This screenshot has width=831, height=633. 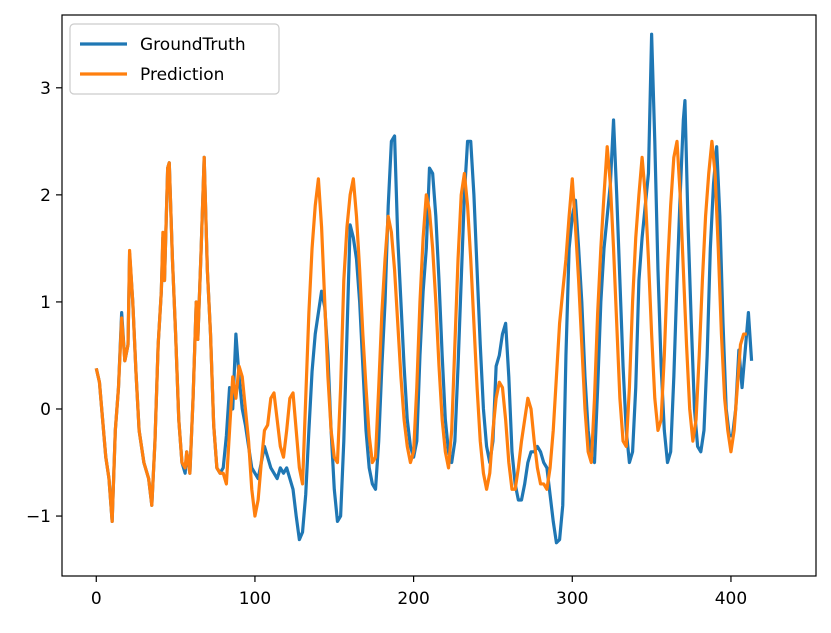 What do you see at coordinates (731, 599) in the screenshot?
I see `x-tick-label: 400` at bounding box center [731, 599].